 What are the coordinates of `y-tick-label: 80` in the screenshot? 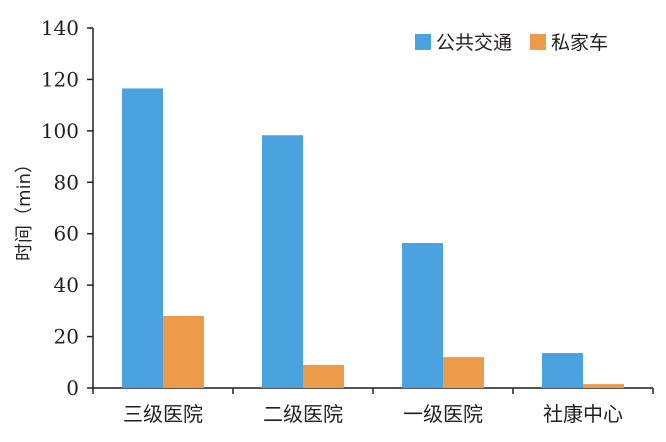 It's located at (66, 182).